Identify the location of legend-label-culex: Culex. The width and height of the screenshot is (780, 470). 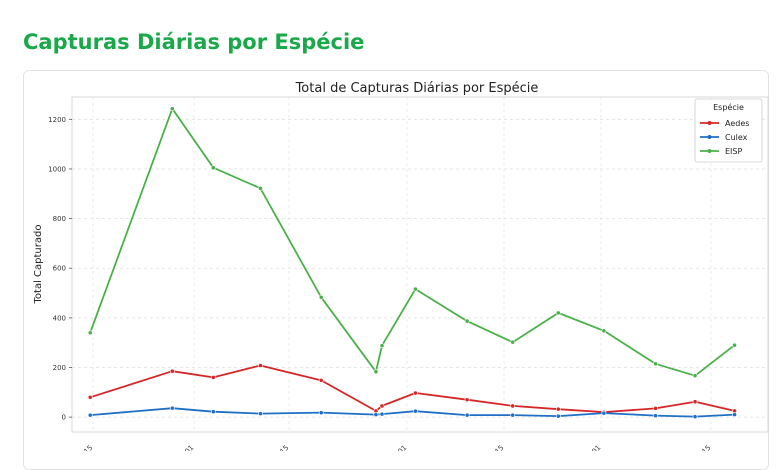
(736, 137).